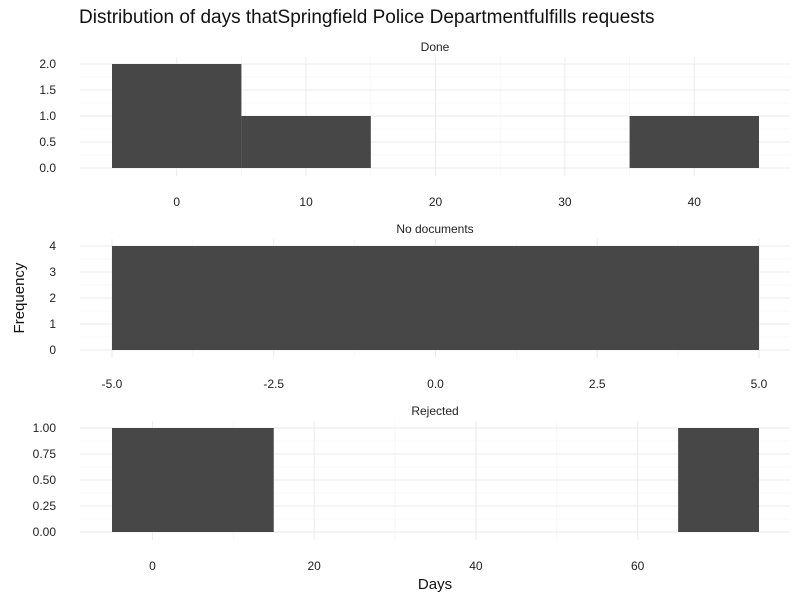  What do you see at coordinates (52, 246) in the screenshot?
I see `y-tick-label: 4` at bounding box center [52, 246].